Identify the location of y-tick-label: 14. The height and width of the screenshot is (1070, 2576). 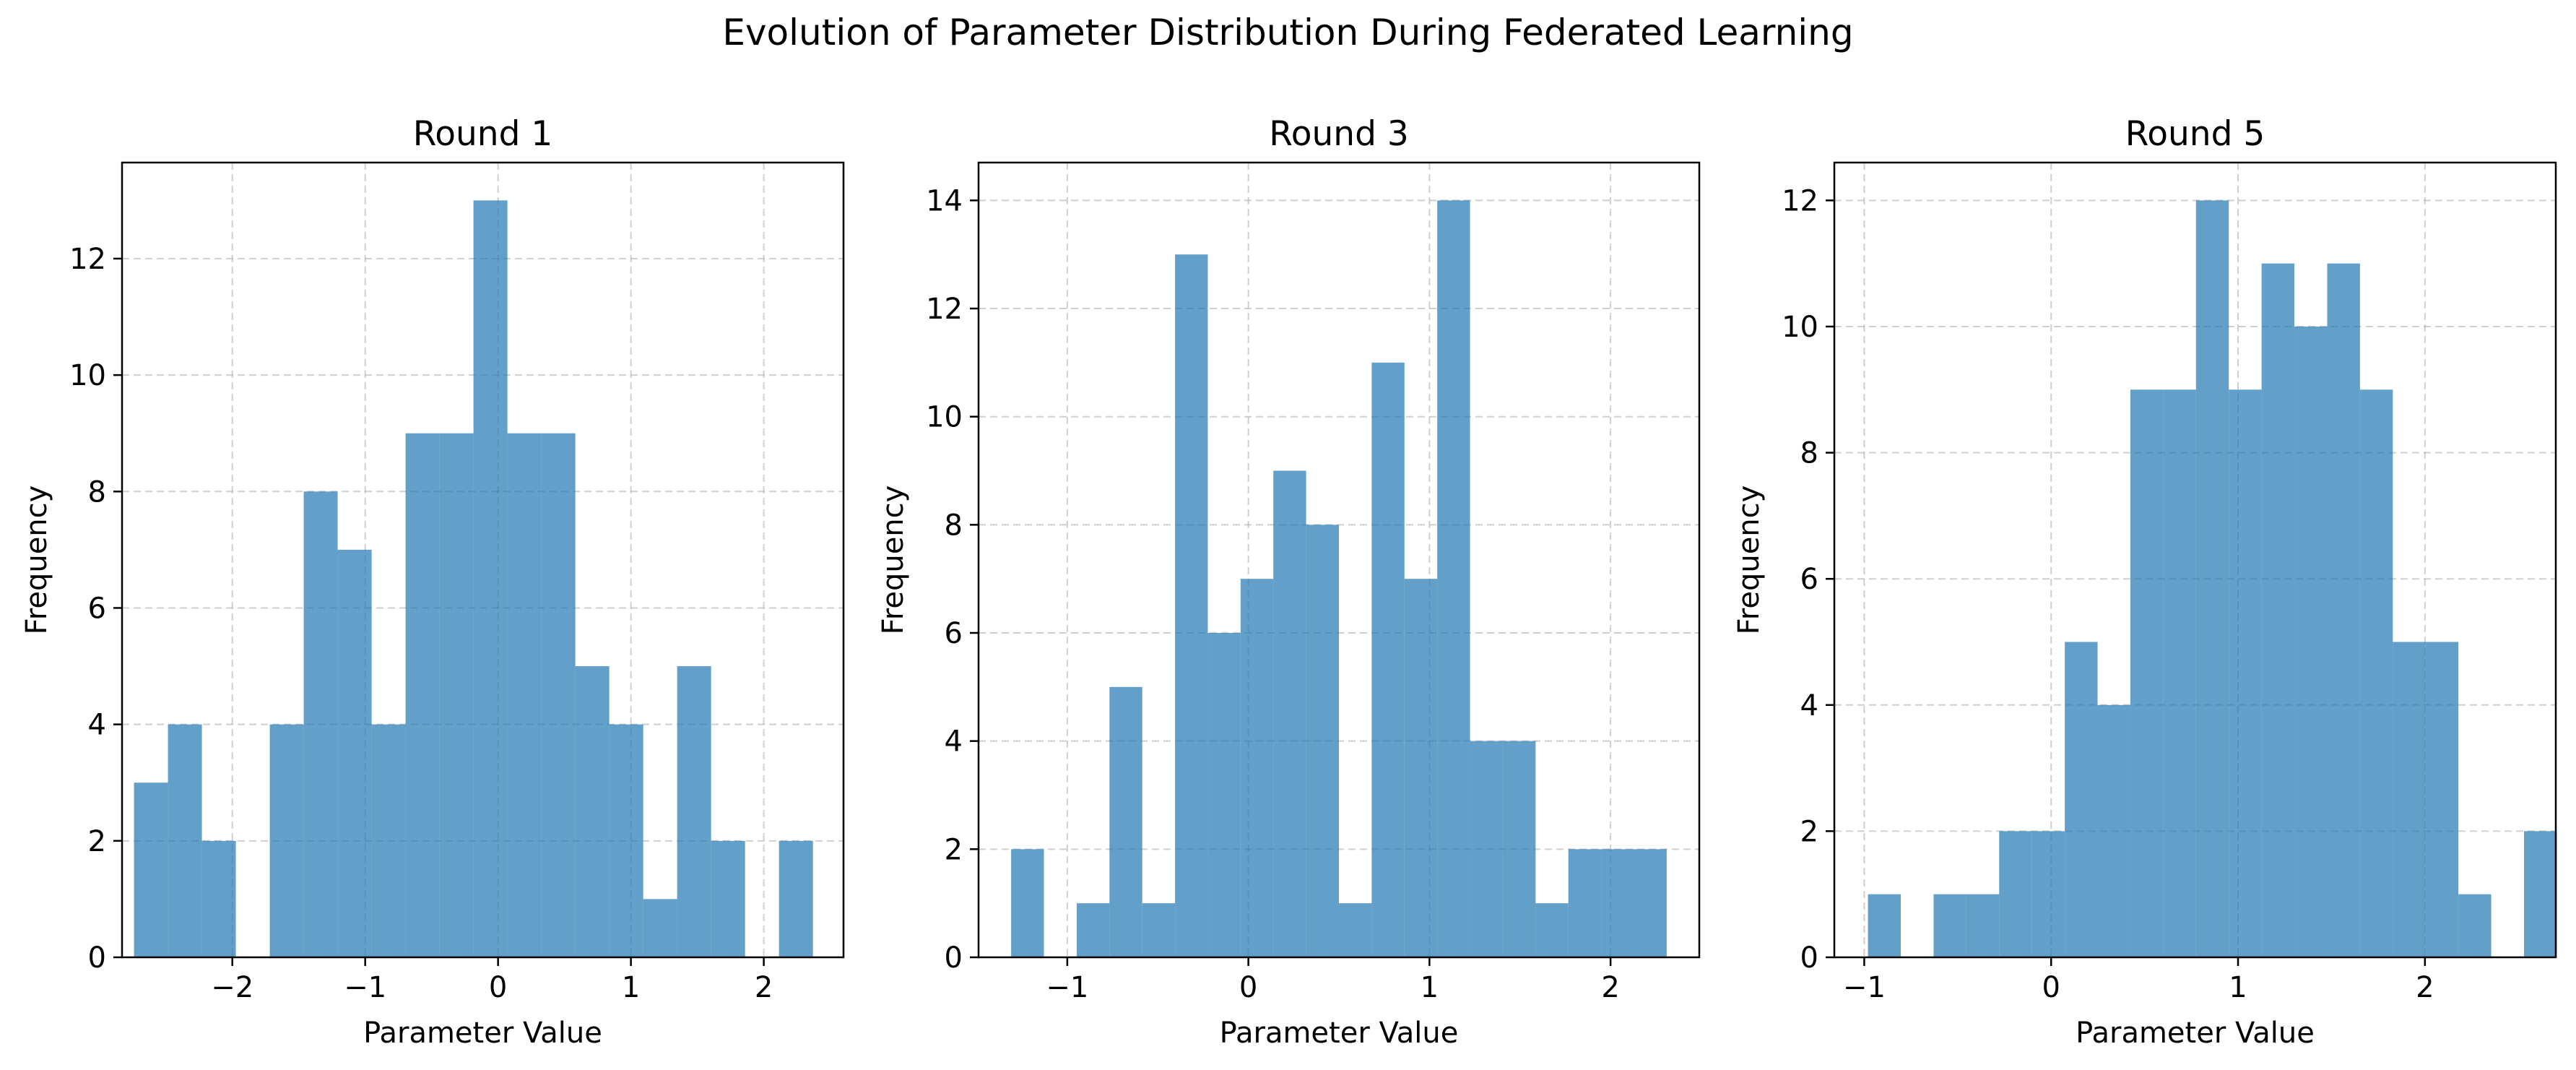
(944, 200).